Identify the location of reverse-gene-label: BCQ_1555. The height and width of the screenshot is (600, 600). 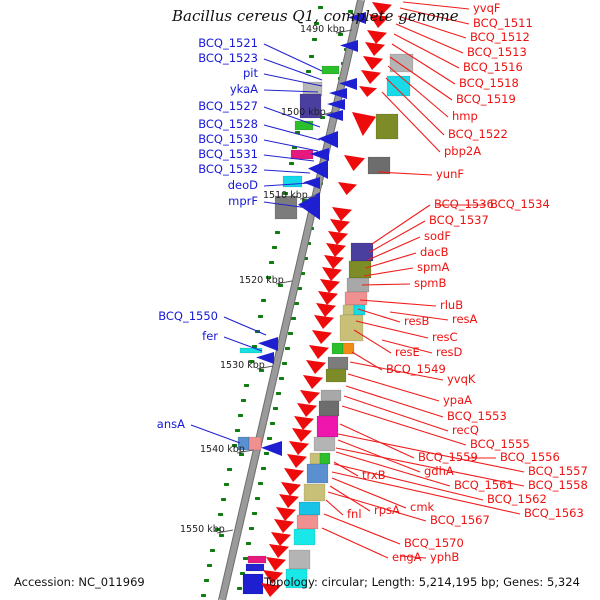
(500, 444).